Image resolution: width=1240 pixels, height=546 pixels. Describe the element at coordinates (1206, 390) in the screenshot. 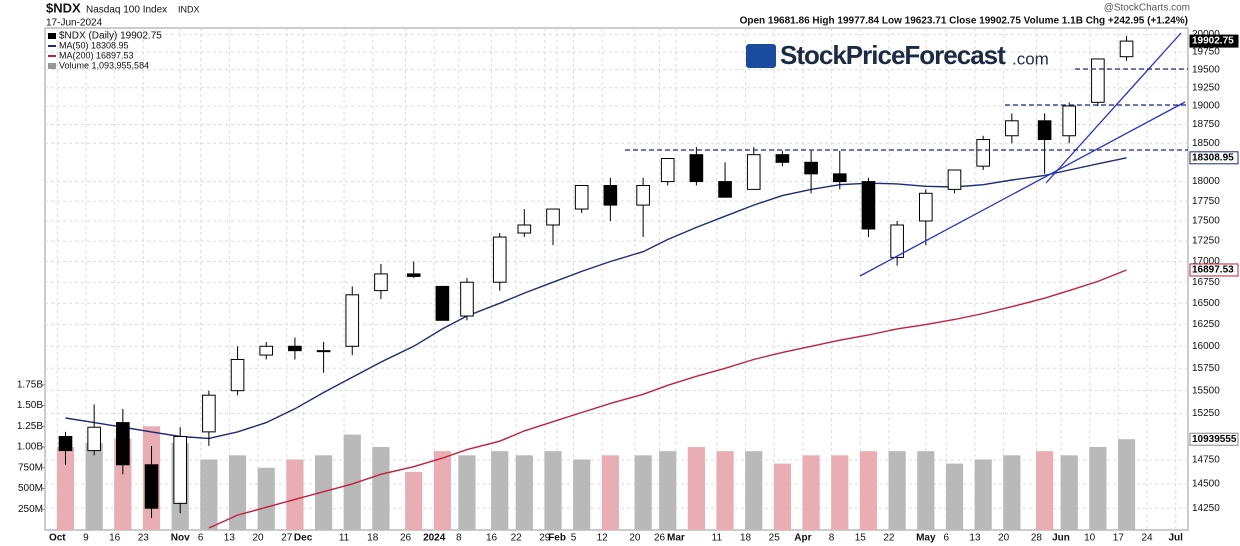

I see `y-tick-label: 15500` at that location.